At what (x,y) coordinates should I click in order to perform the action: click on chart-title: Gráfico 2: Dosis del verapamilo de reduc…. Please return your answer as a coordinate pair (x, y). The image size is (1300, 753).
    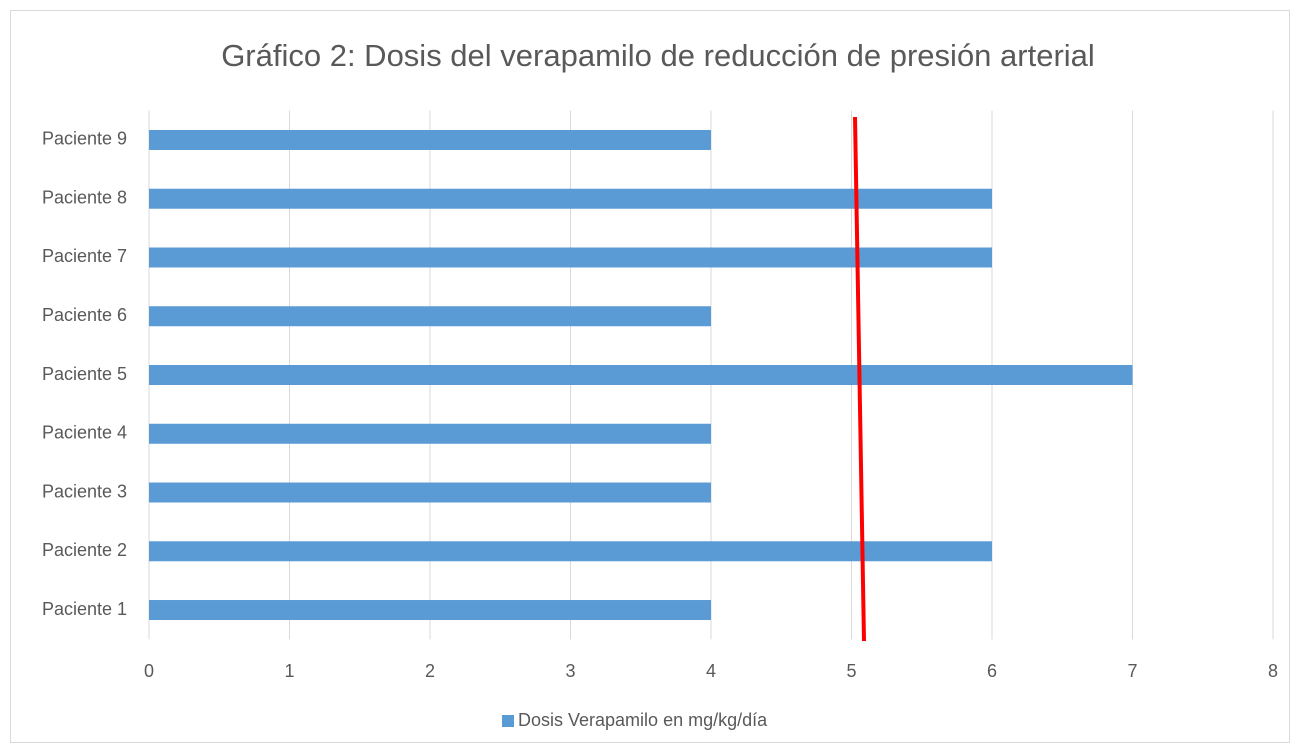
    Looking at the image, I should click on (658, 55).